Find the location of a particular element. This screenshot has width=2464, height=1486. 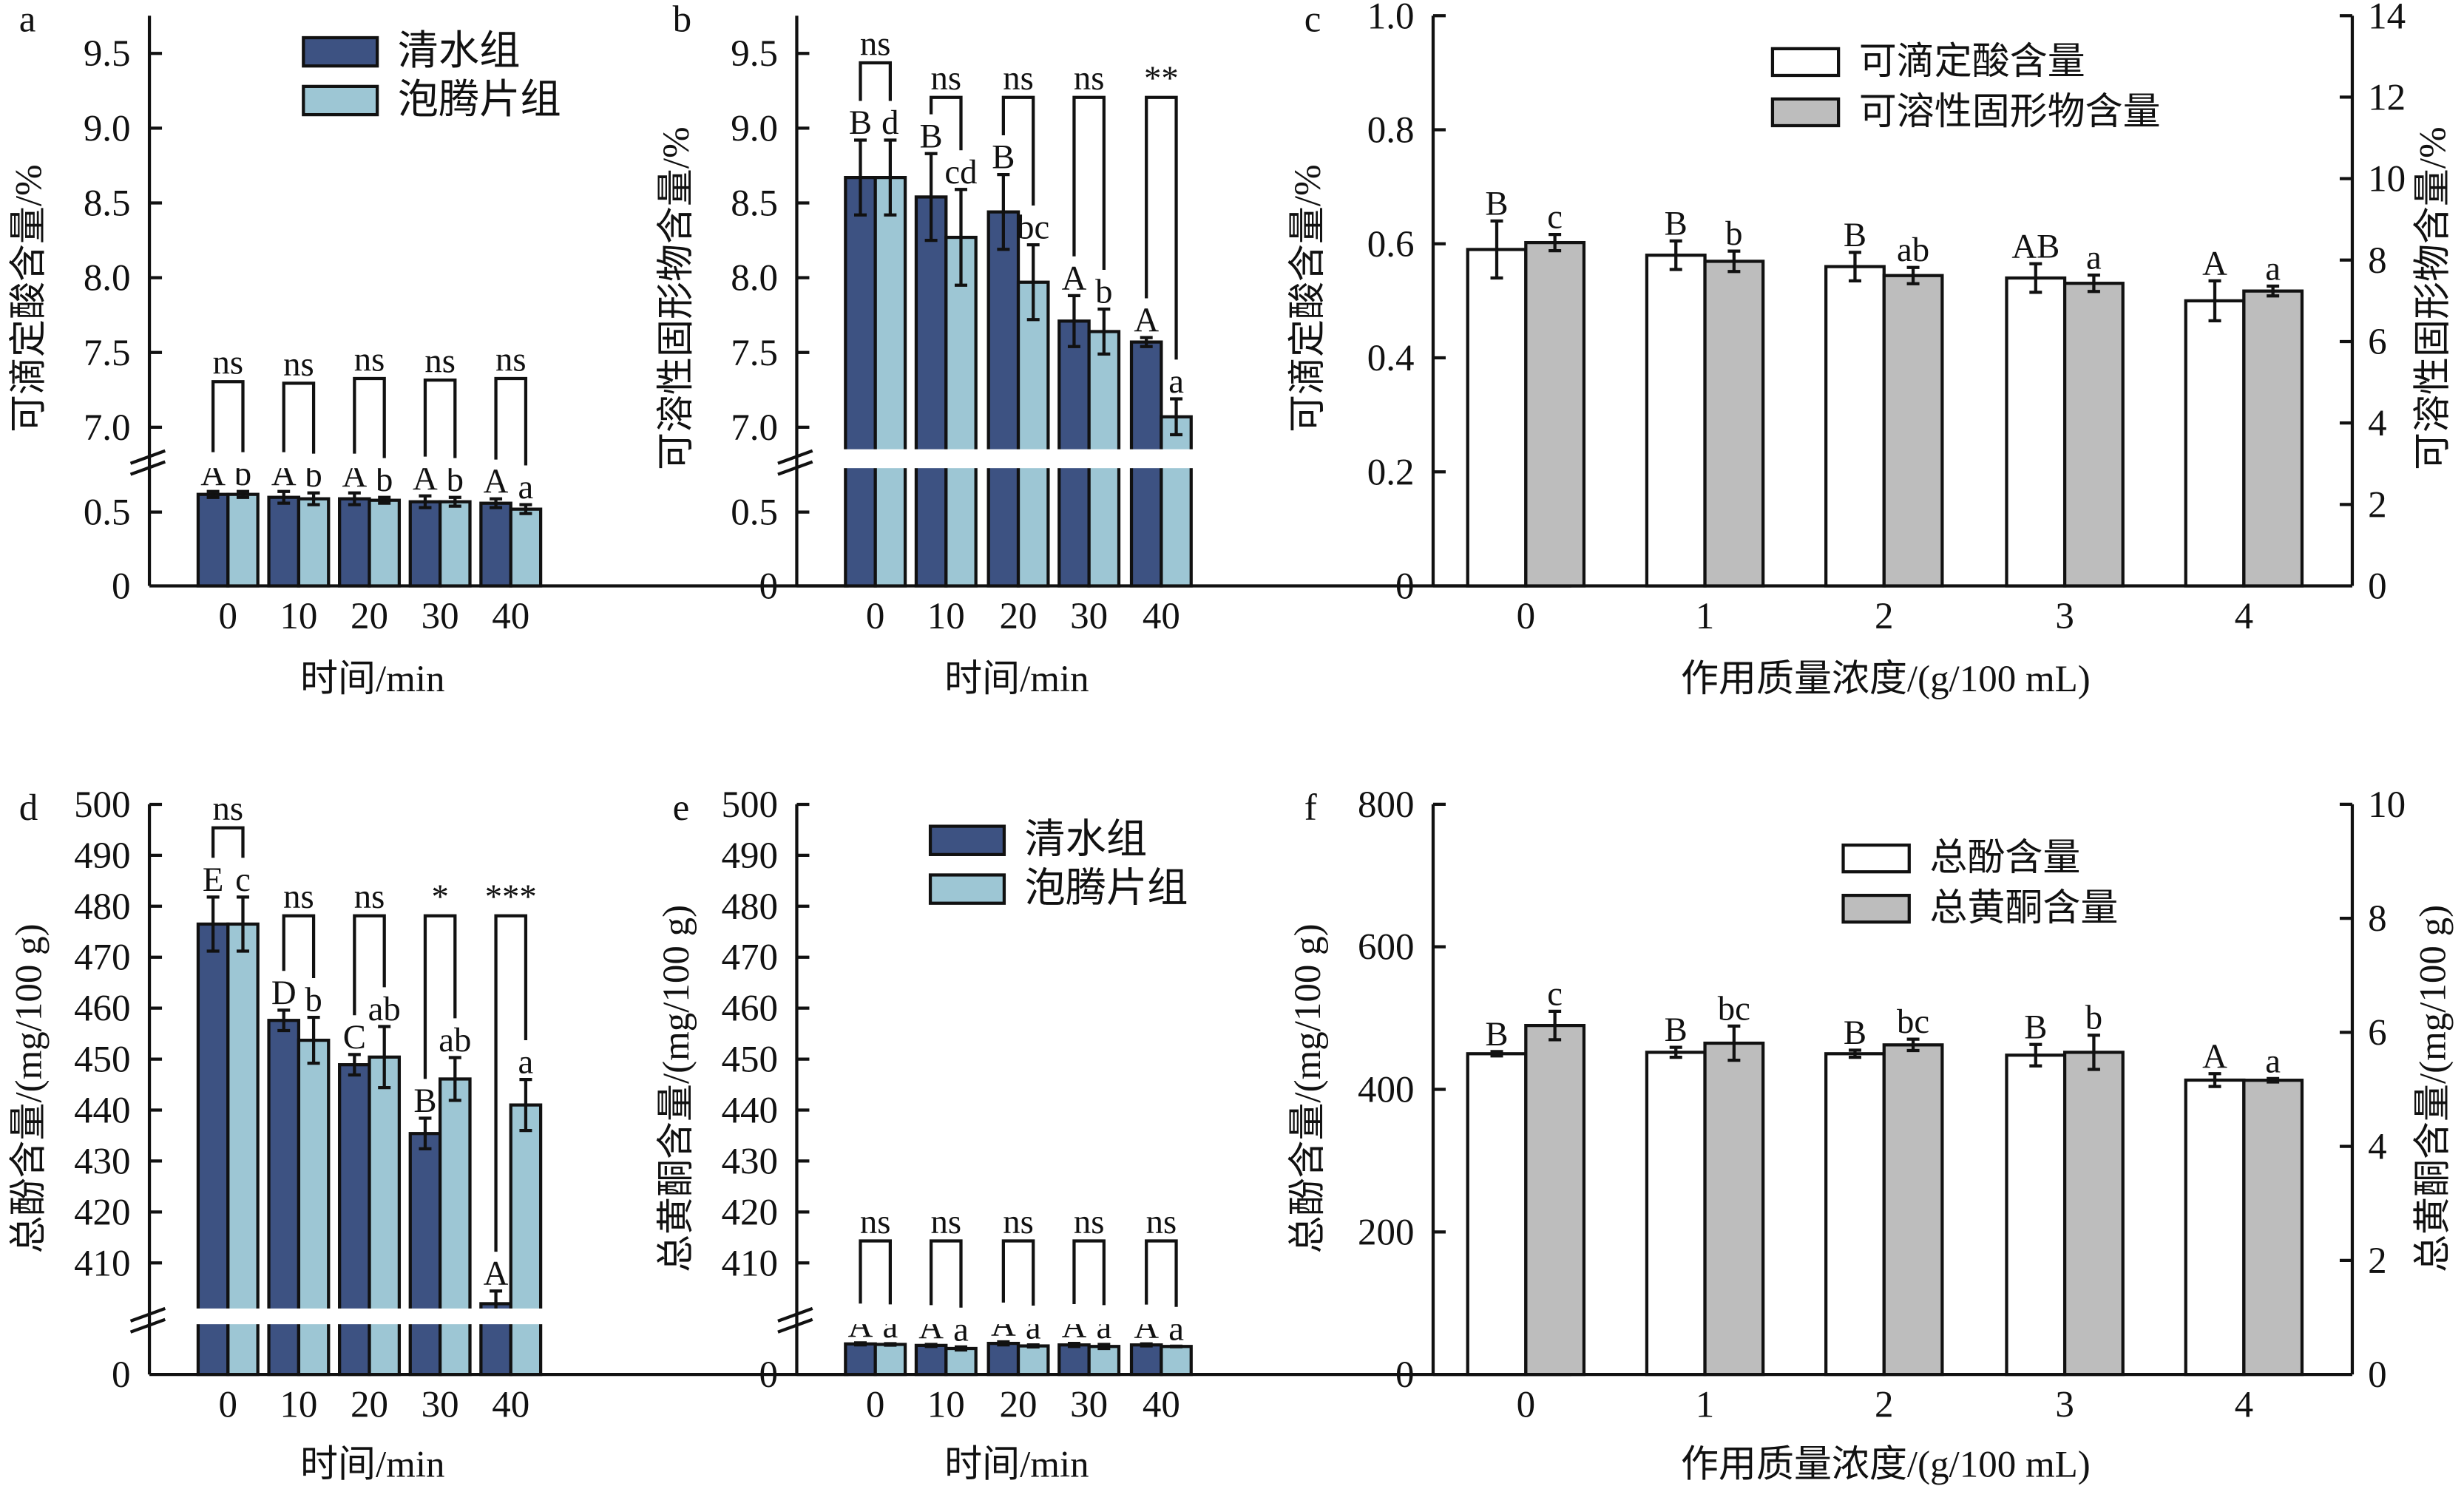

legend-label: 可滴定酸含量 is located at coordinates (1972, 62).